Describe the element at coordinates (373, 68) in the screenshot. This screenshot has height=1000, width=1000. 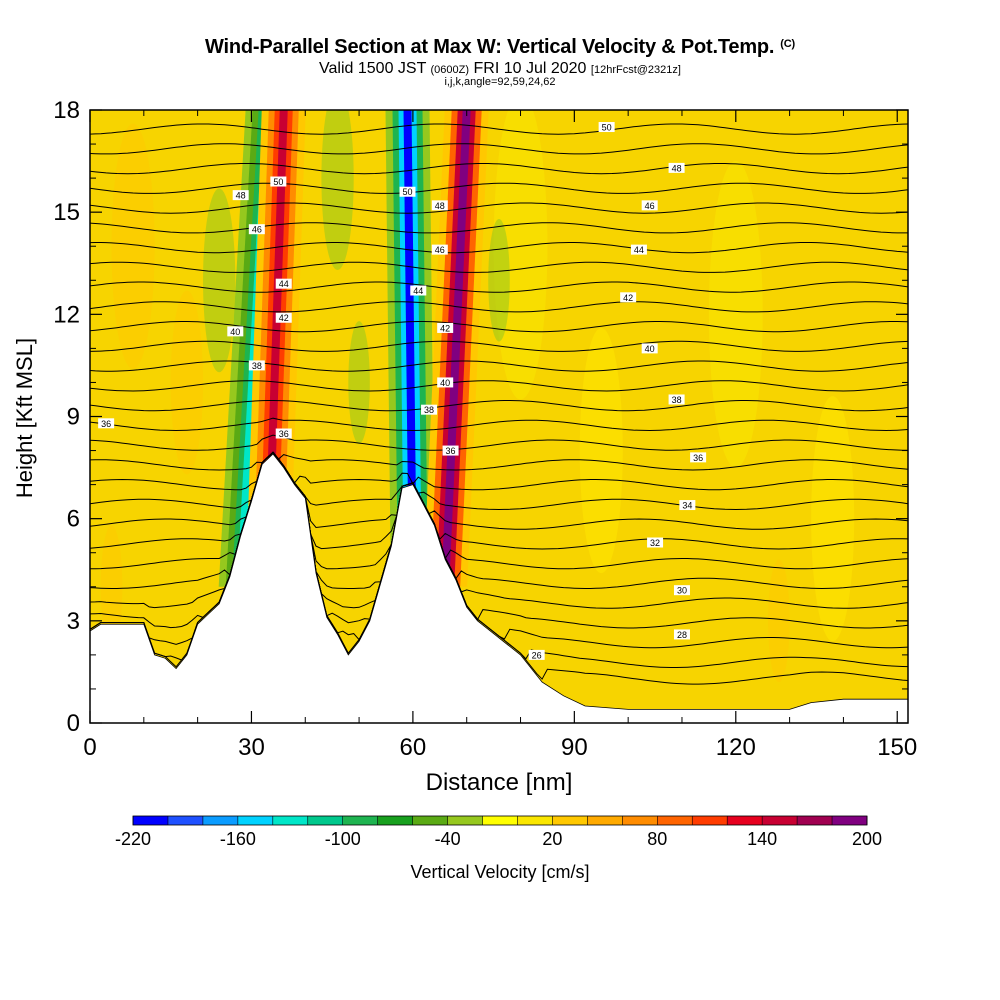
I see `valid-time: Valid 1500 JST` at that location.